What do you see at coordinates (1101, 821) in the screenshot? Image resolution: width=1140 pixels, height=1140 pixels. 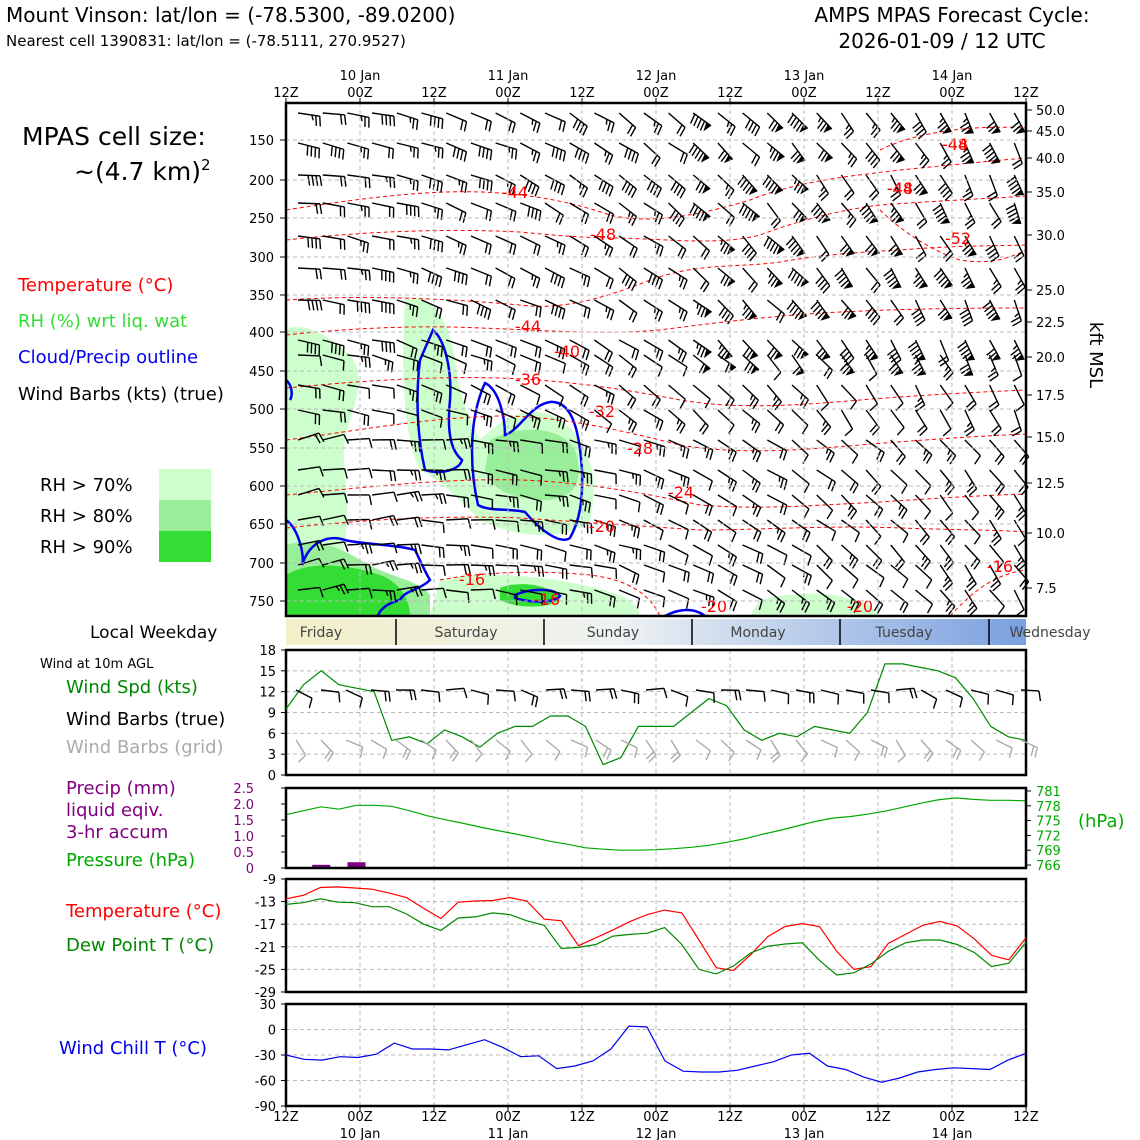 I see `hpa-unit: (hPa)` at bounding box center [1101, 821].